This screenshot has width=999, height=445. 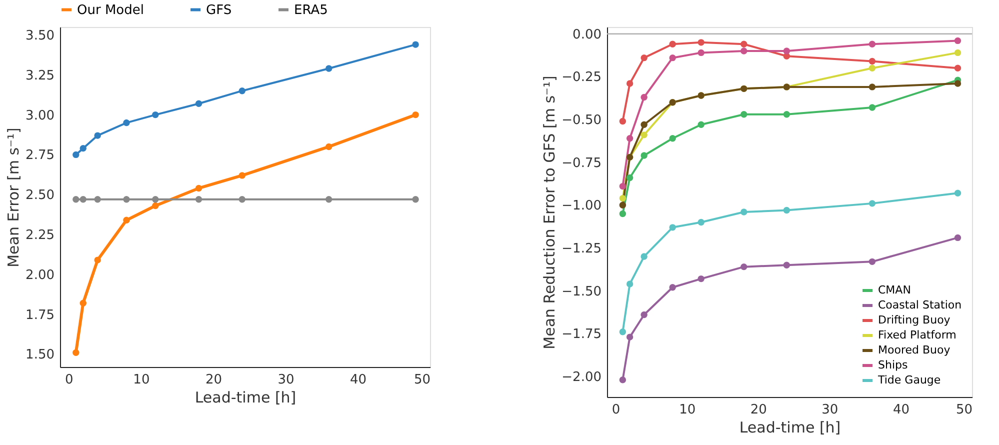 What do you see at coordinates (40, 156) in the screenshot?
I see `y-tick-label: 2.75` at bounding box center [40, 156].